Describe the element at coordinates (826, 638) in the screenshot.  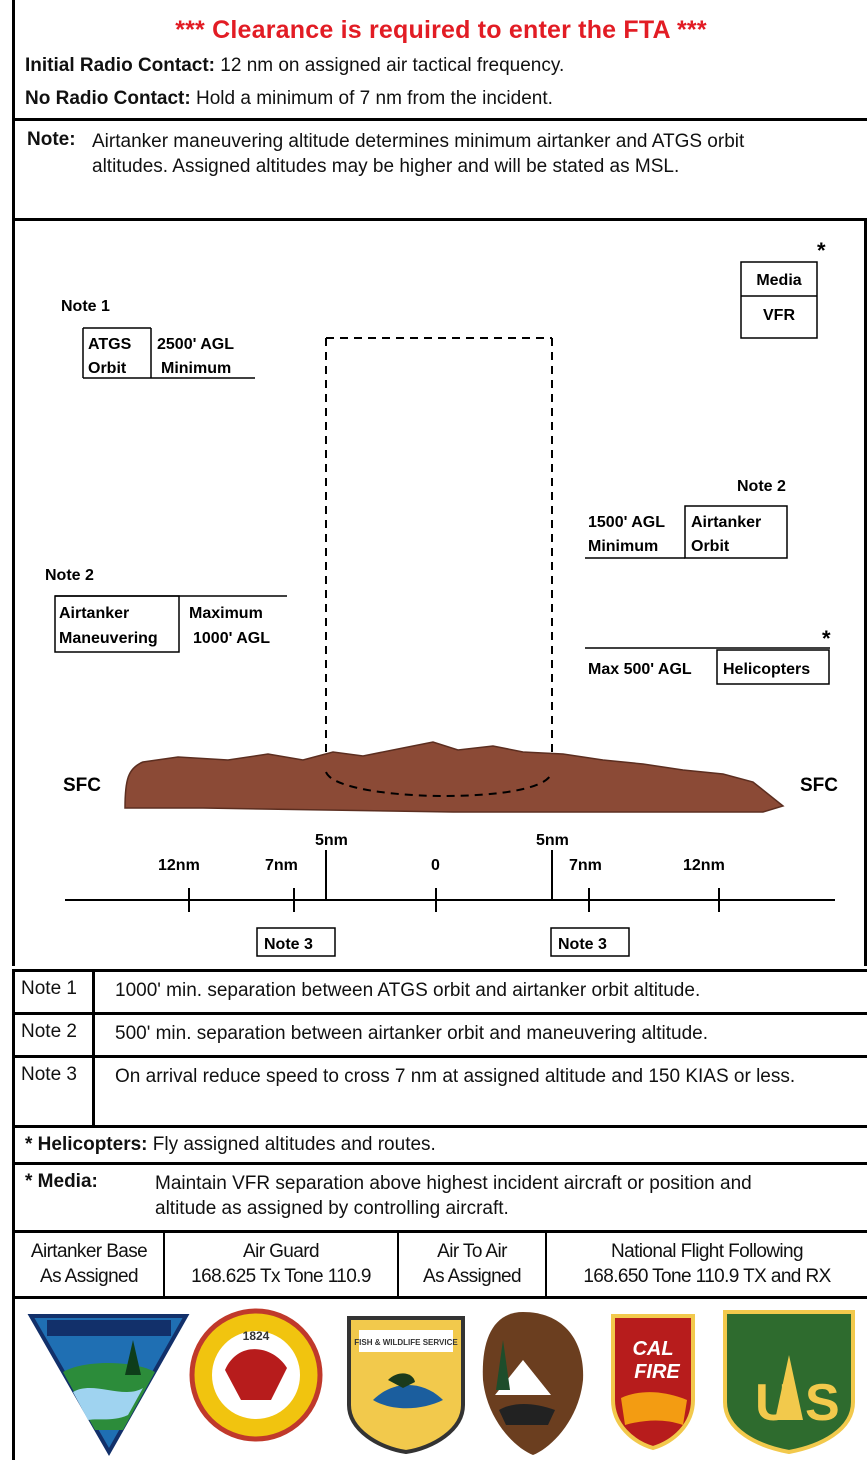
I see `heli-asterisk: *` at that location.